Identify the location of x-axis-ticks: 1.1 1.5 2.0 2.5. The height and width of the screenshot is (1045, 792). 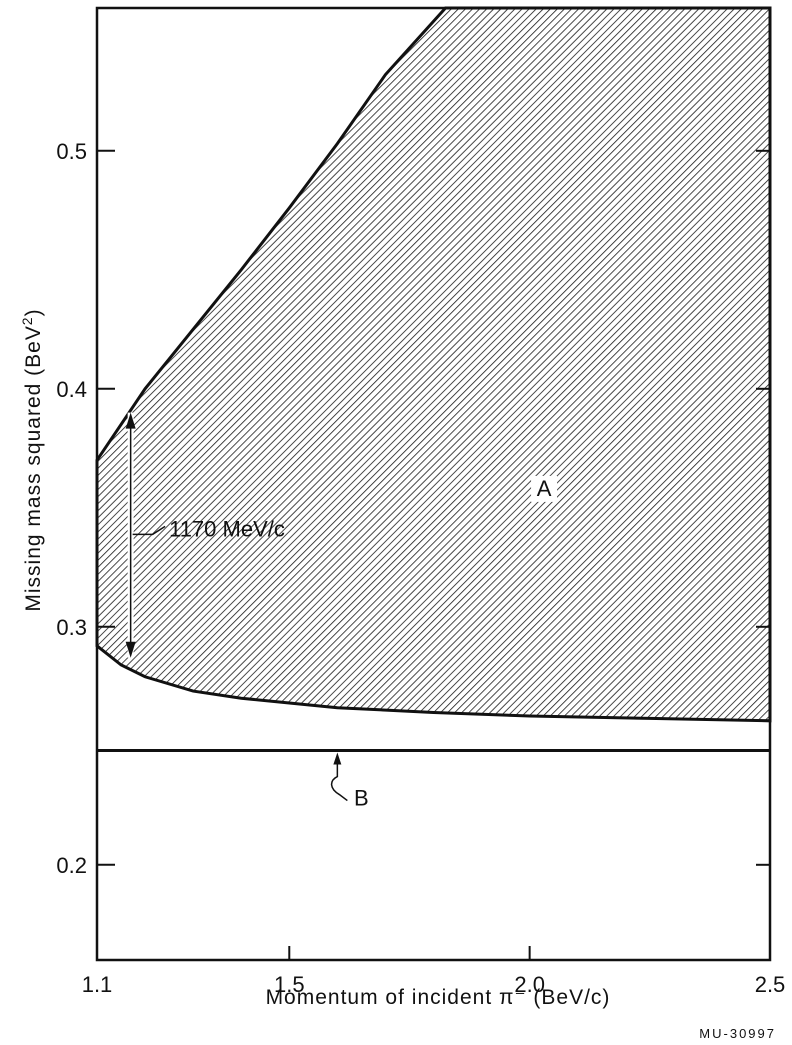
(434, 971).